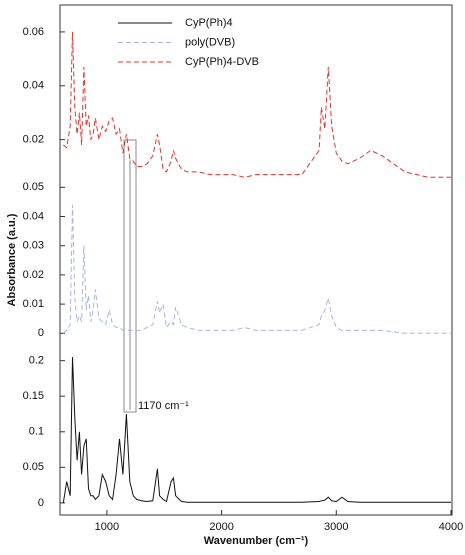 The width and height of the screenshot is (465, 555). Describe the element at coordinates (210, 42) in the screenshot. I see `legend-label: poly(DVB)` at that location.